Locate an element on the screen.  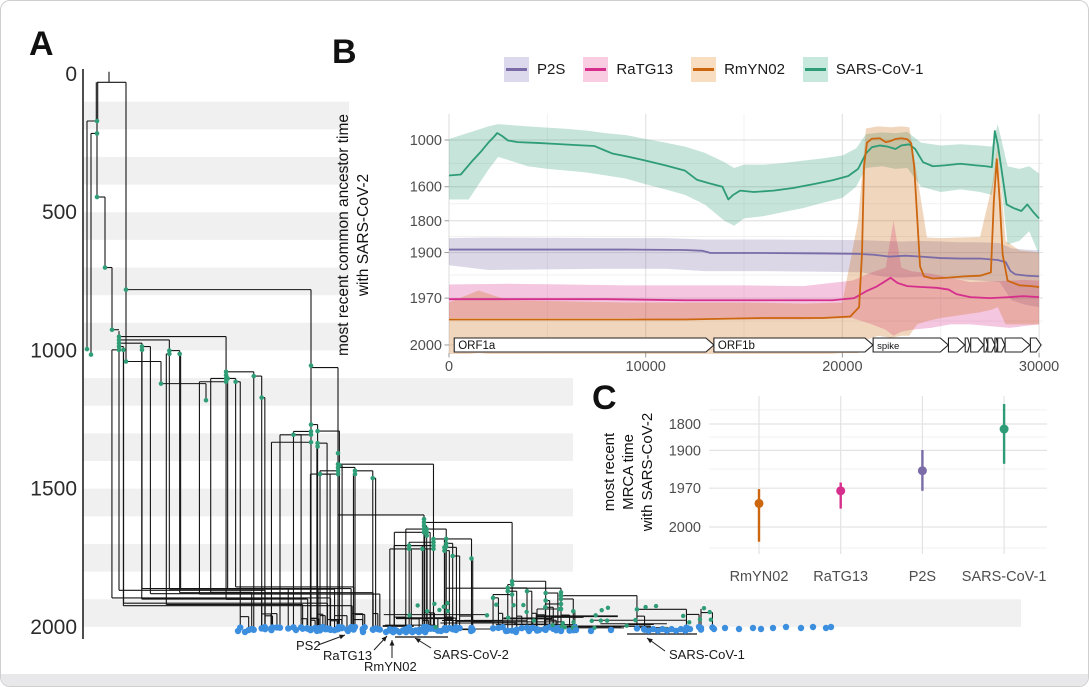
panel-c-x-category-label: P2S is located at coordinates (922, 577).